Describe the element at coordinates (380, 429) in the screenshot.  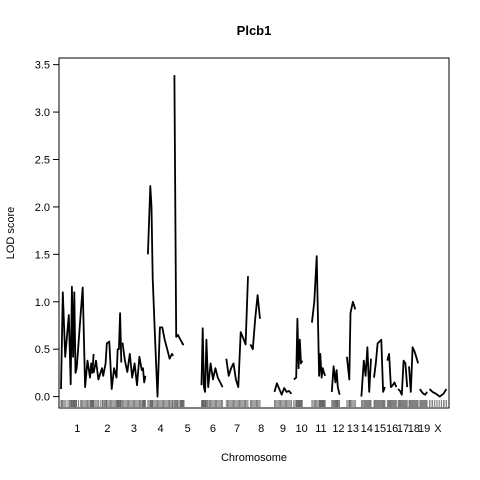
I see `chromosome-label: 15` at that location.